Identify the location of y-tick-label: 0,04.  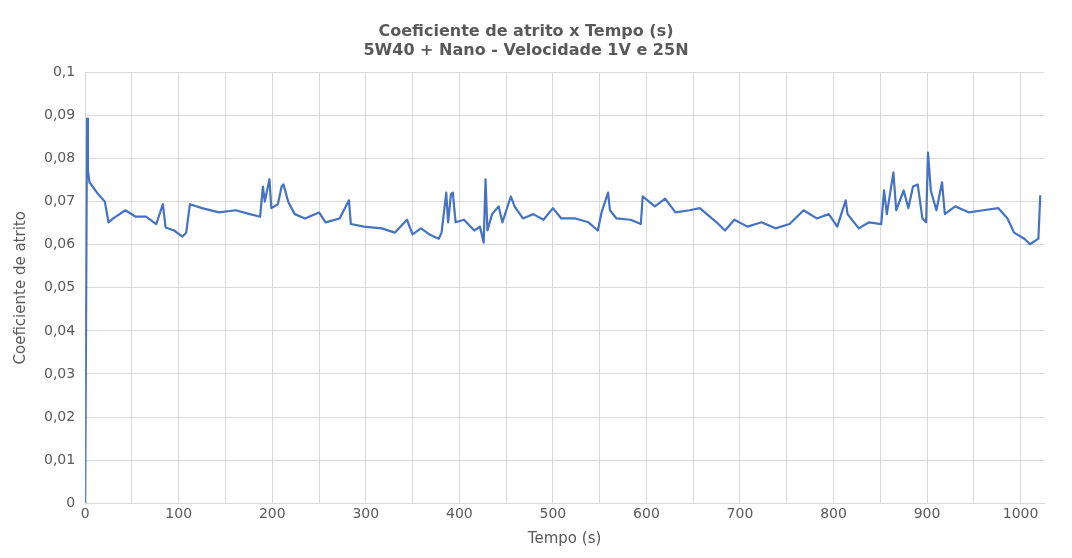
(60, 329).